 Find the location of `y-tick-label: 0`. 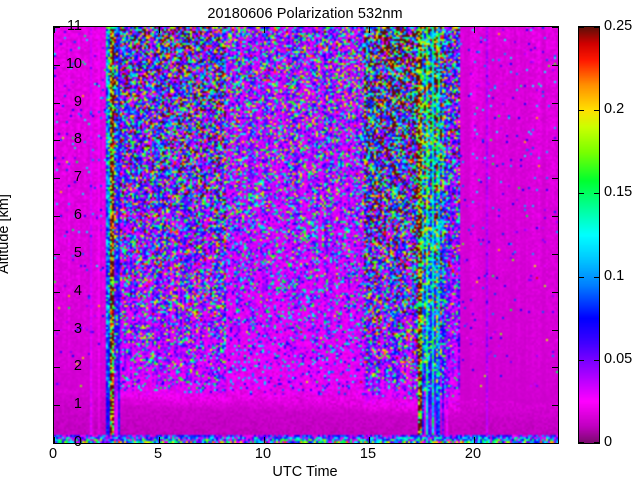

y-tick-label: 0 is located at coordinates (77, 442).